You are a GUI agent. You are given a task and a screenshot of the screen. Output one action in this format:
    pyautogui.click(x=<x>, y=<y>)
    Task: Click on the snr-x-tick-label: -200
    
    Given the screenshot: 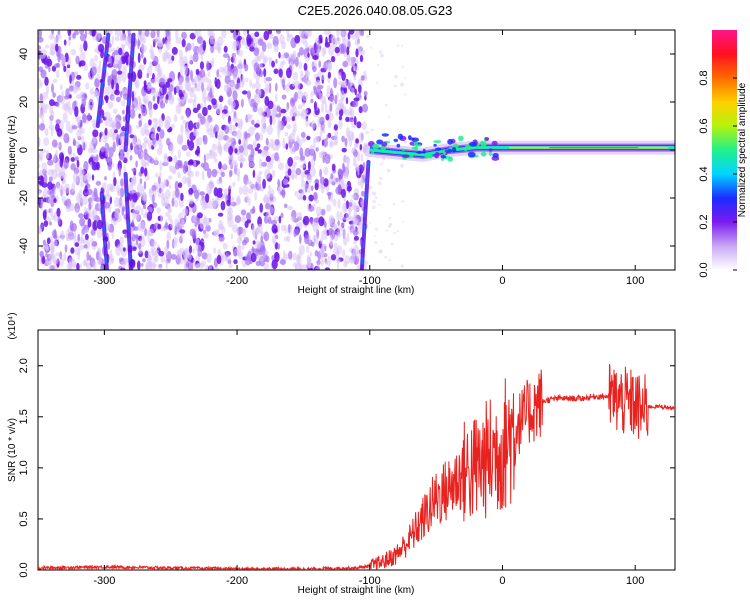 What is the action you would take?
    pyautogui.click(x=237, y=581)
    